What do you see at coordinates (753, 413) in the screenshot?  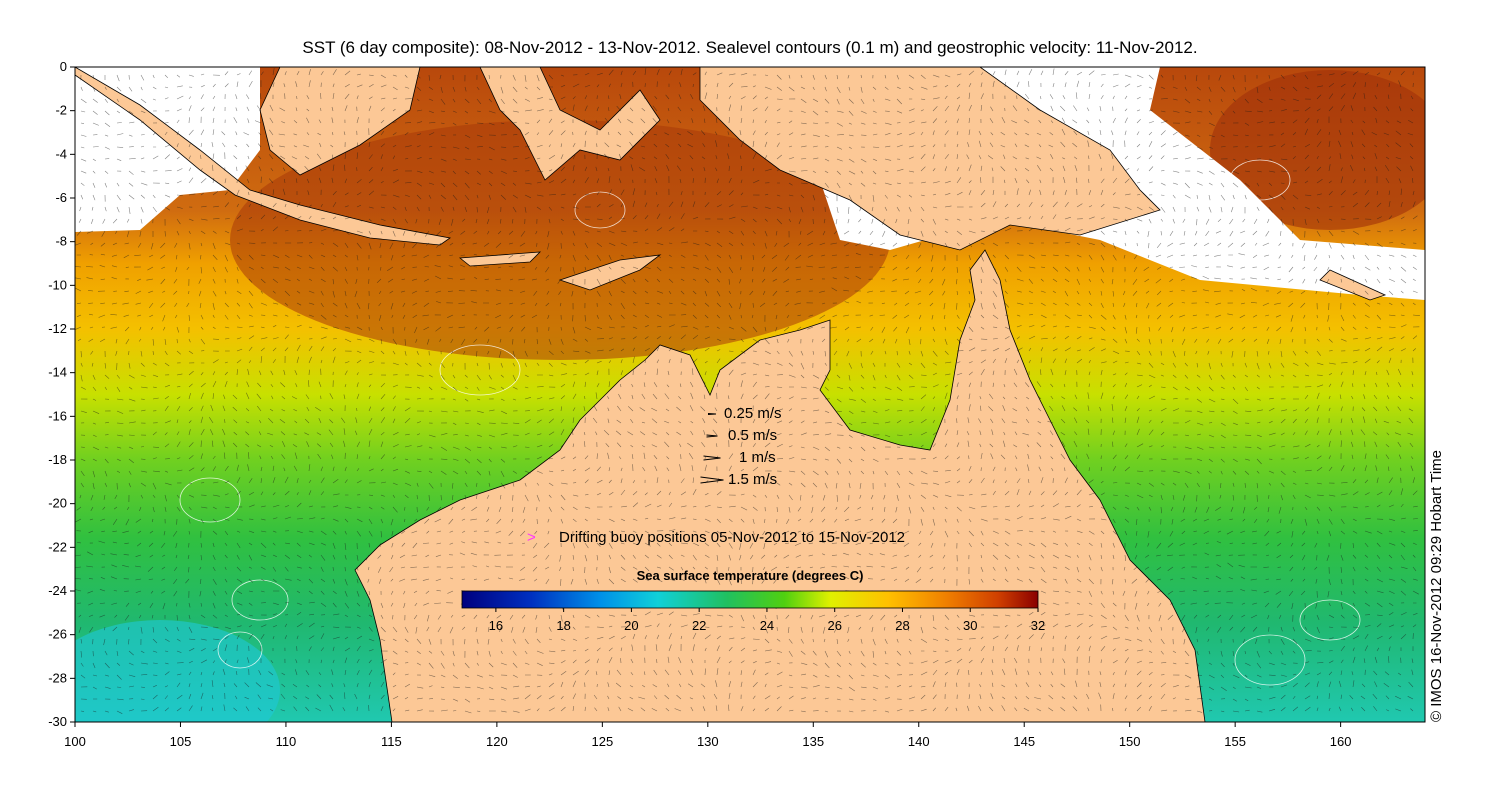 I see `velocity-legend-label: 0.25 m/s` at bounding box center [753, 413].